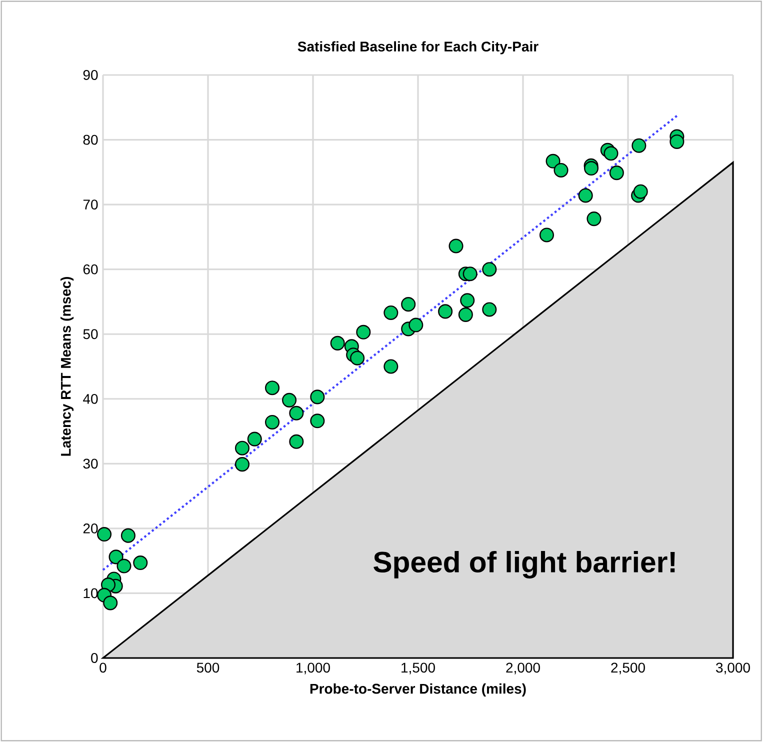  I want to click on y-tick-label: 50, so click(90, 334).